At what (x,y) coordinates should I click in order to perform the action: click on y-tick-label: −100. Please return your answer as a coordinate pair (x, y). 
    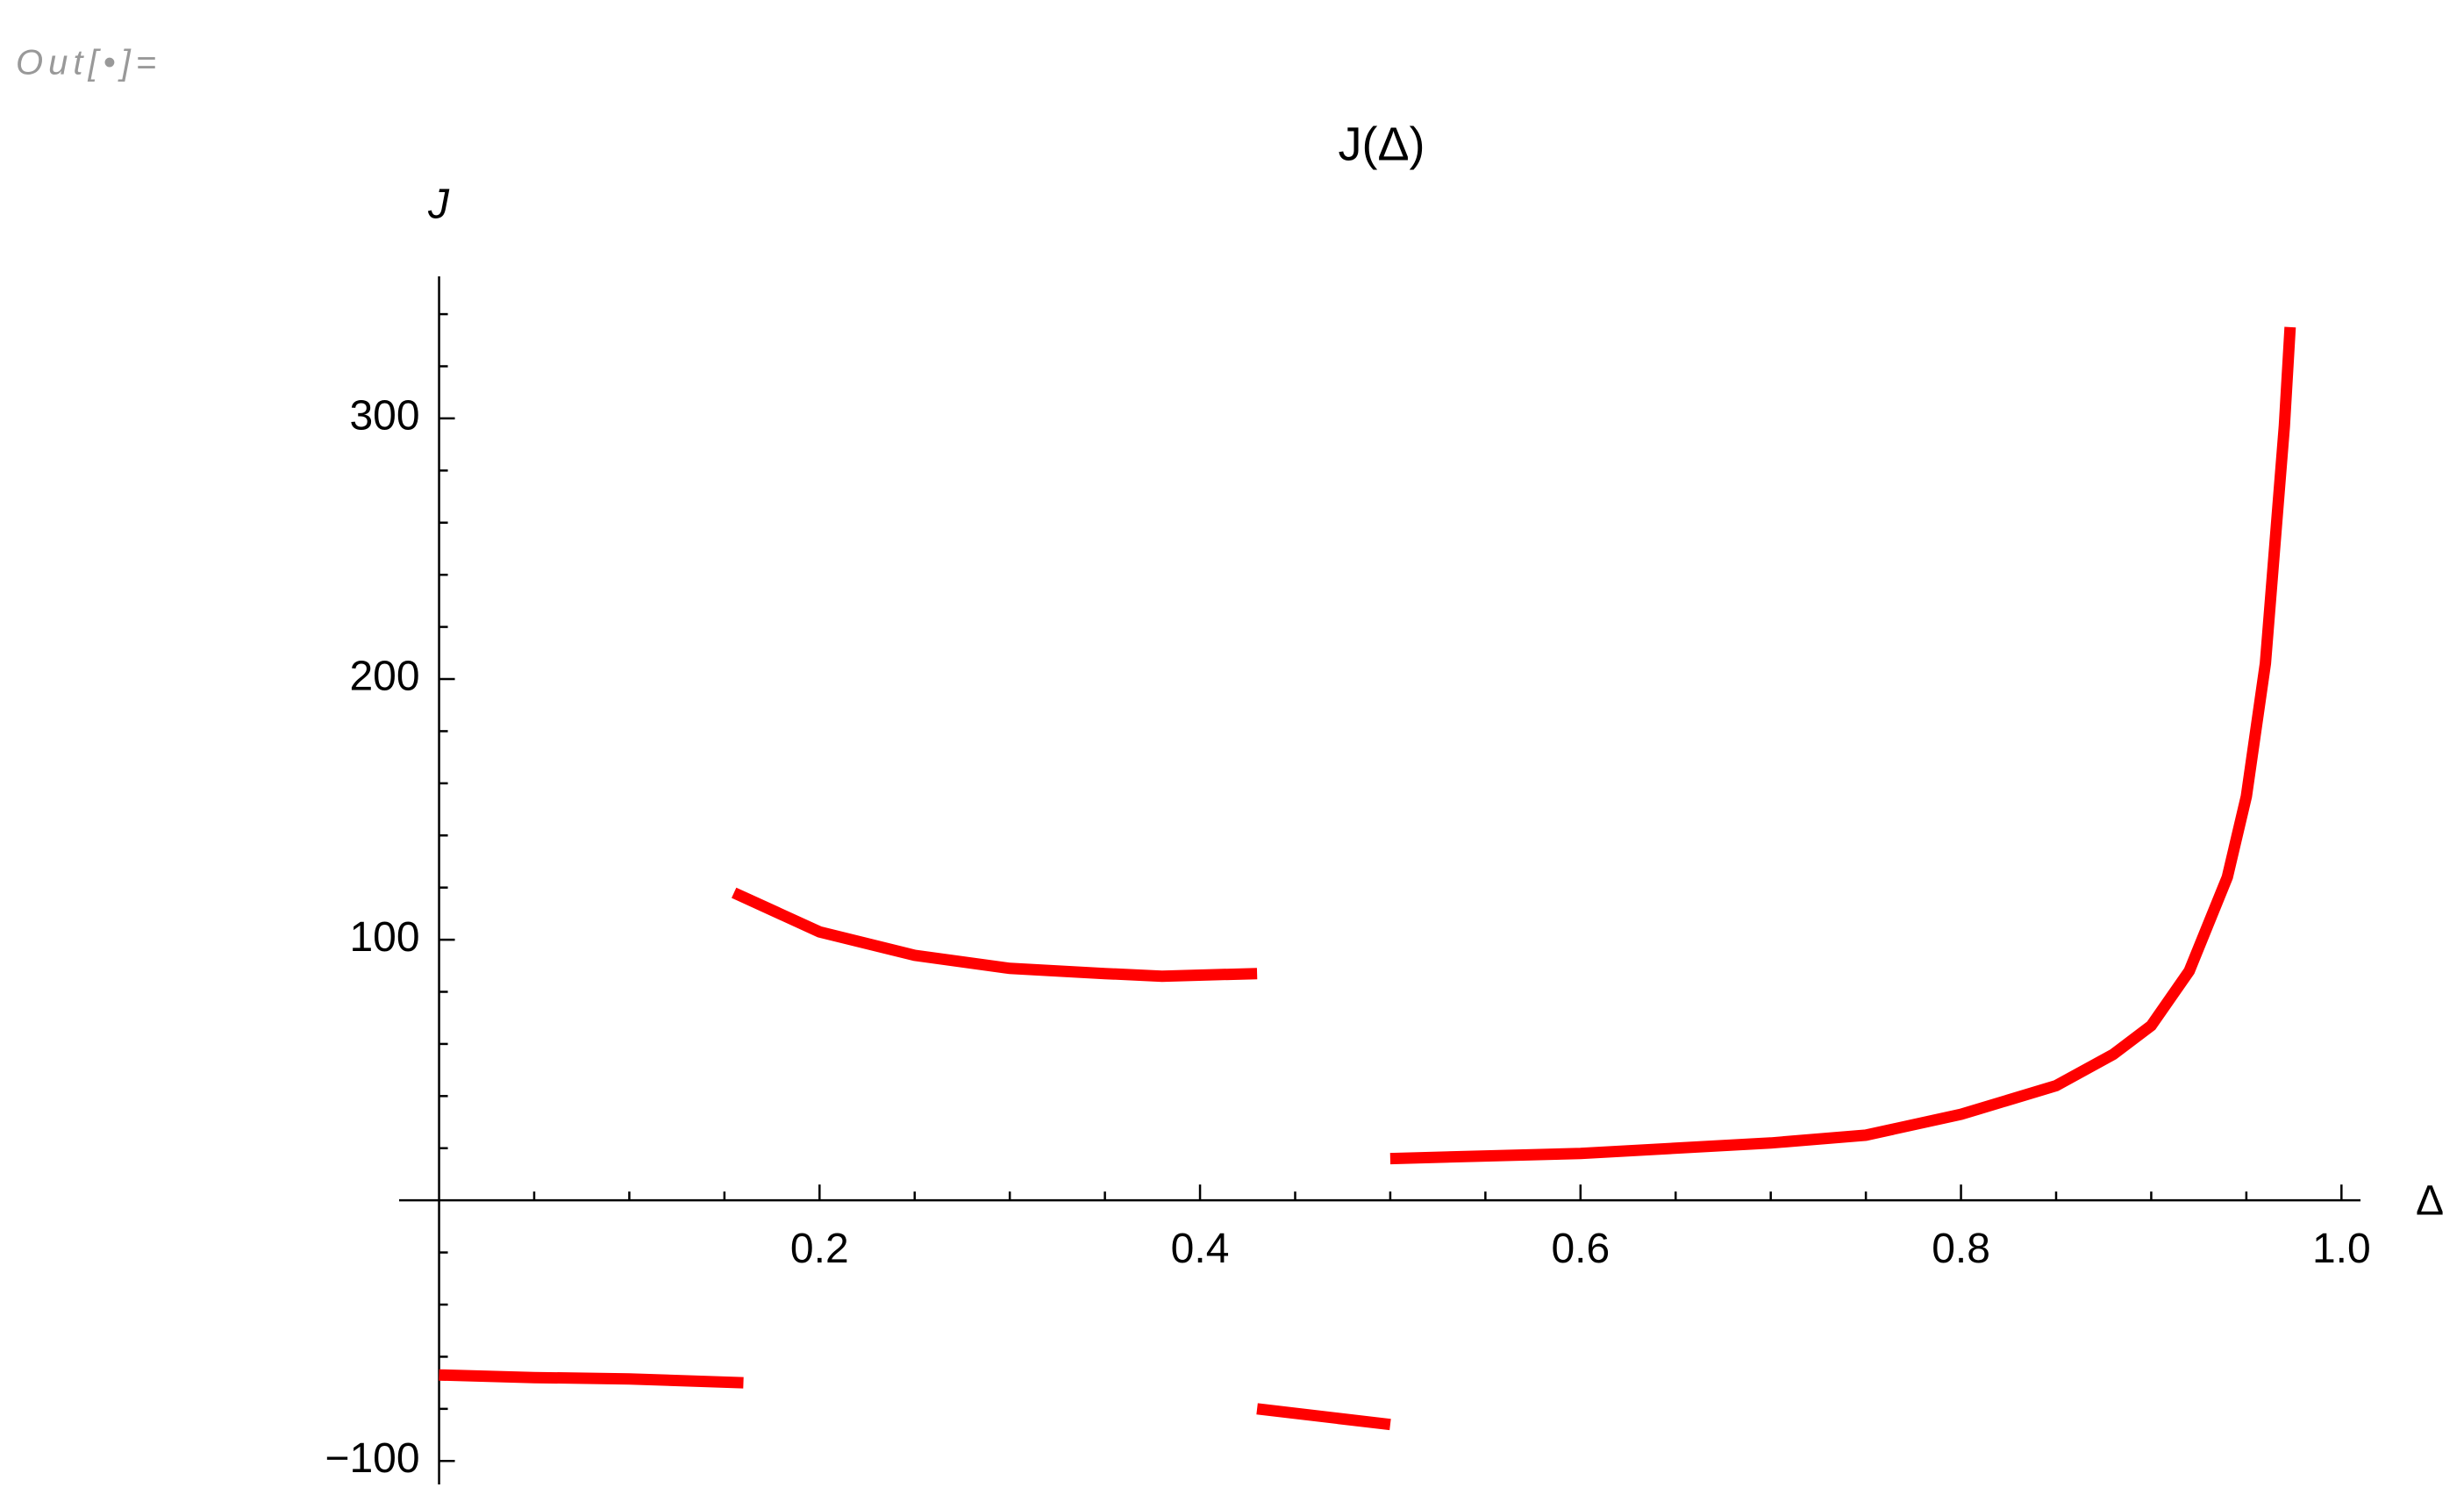
    Looking at the image, I should click on (372, 1458).